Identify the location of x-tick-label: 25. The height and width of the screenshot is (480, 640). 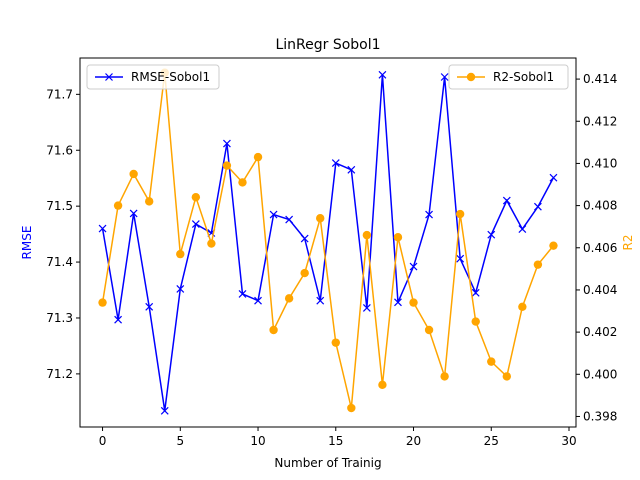
(491, 441).